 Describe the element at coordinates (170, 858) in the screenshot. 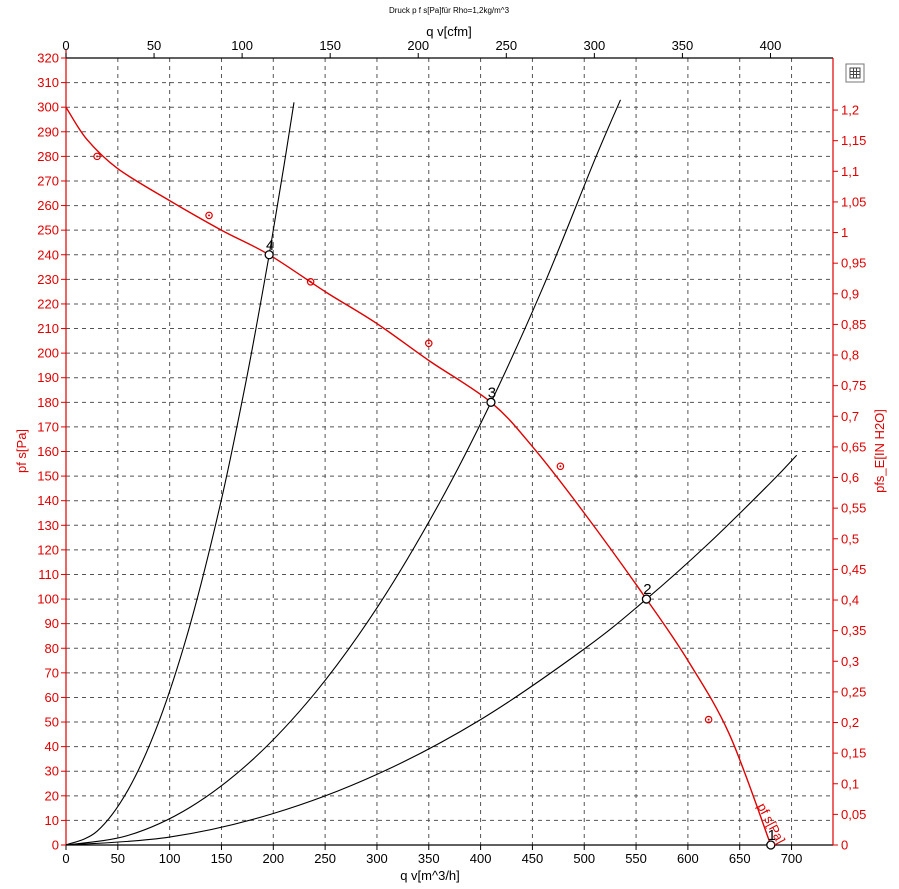

I see `x-tick-label: 100` at that location.